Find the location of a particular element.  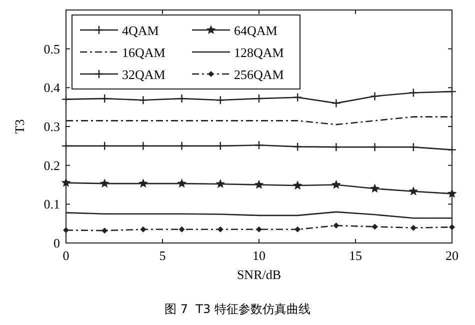

x-tick-label: 10 is located at coordinates (259, 255).